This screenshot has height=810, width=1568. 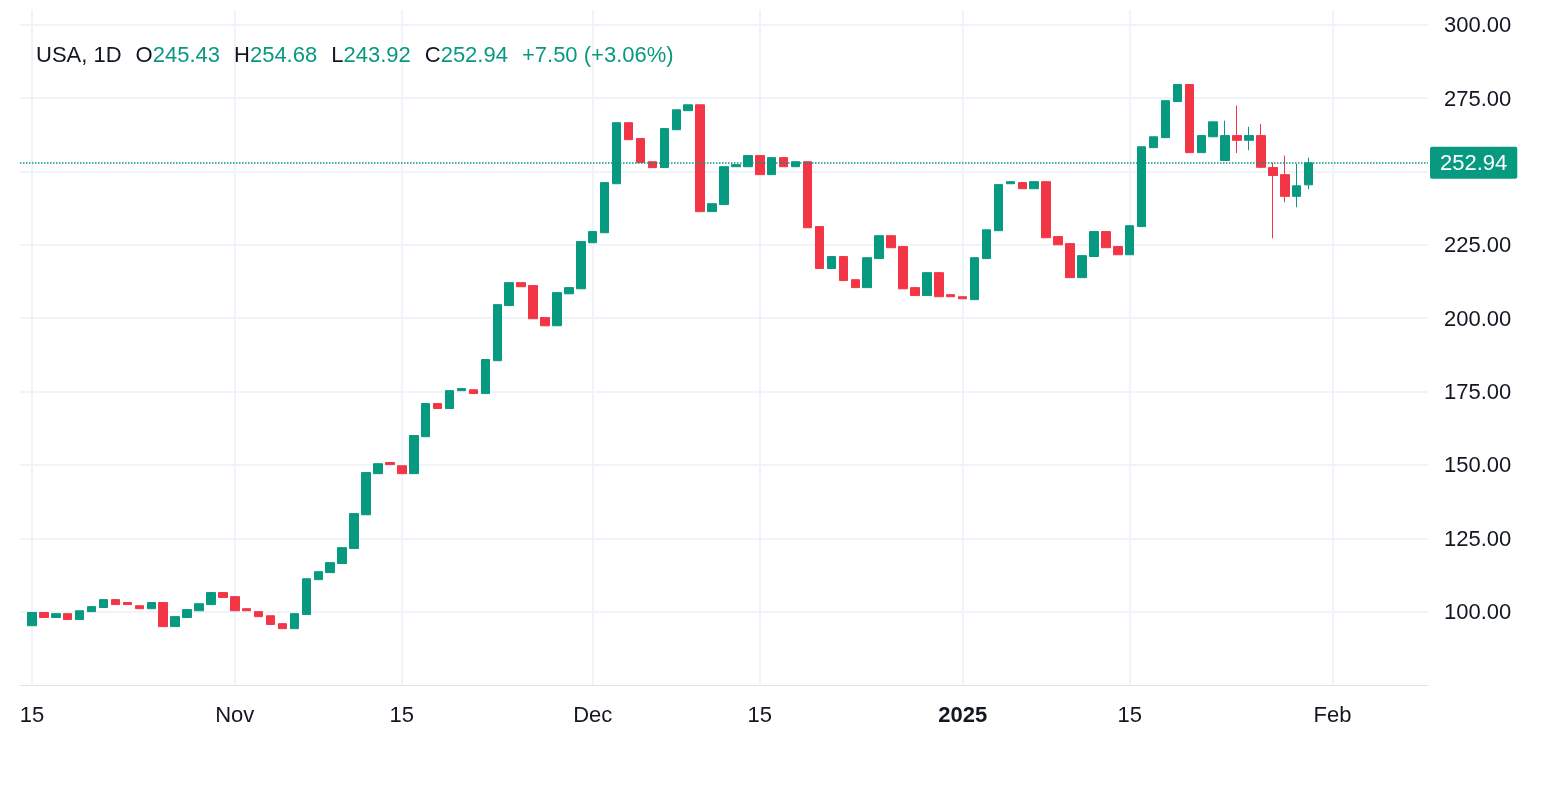 What do you see at coordinates (1478, 612) in the screenshot?
I see `y-tick-label: 100.00` at bounding box center [1478, 612].